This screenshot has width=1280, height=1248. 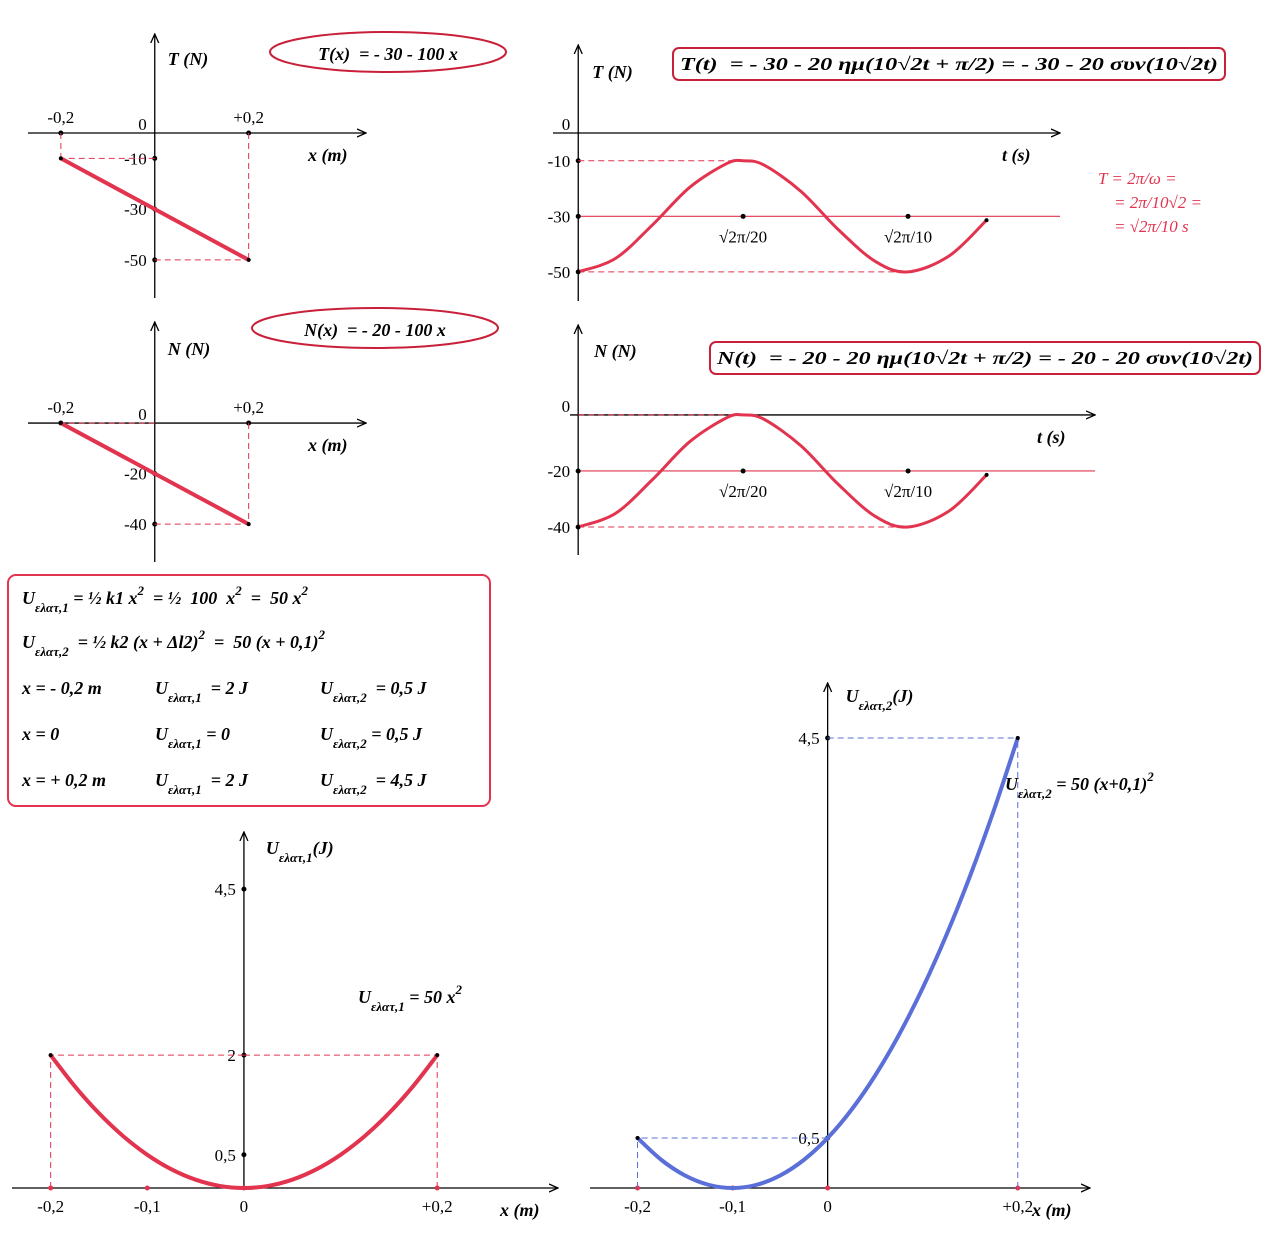 I want to click on text-part: x = - 0,2 m, so click(x=61, y=688).